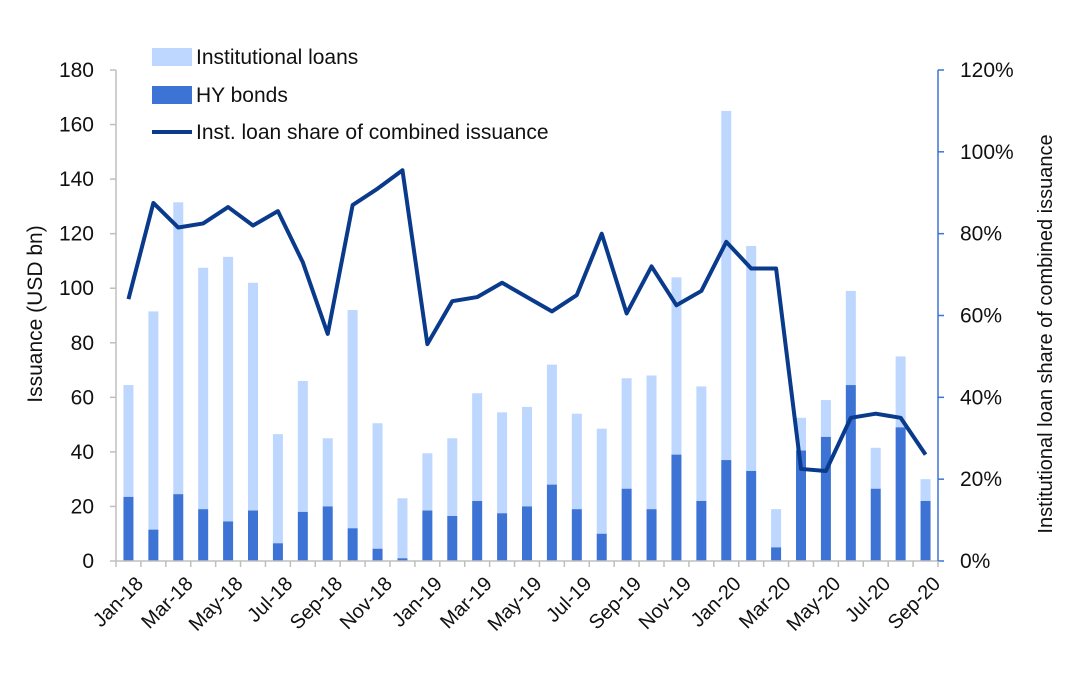 Image resolution: width=1070 pixels, height=680 pixels. I want to click on y2-tick-label: 120%, so click(987, 70).